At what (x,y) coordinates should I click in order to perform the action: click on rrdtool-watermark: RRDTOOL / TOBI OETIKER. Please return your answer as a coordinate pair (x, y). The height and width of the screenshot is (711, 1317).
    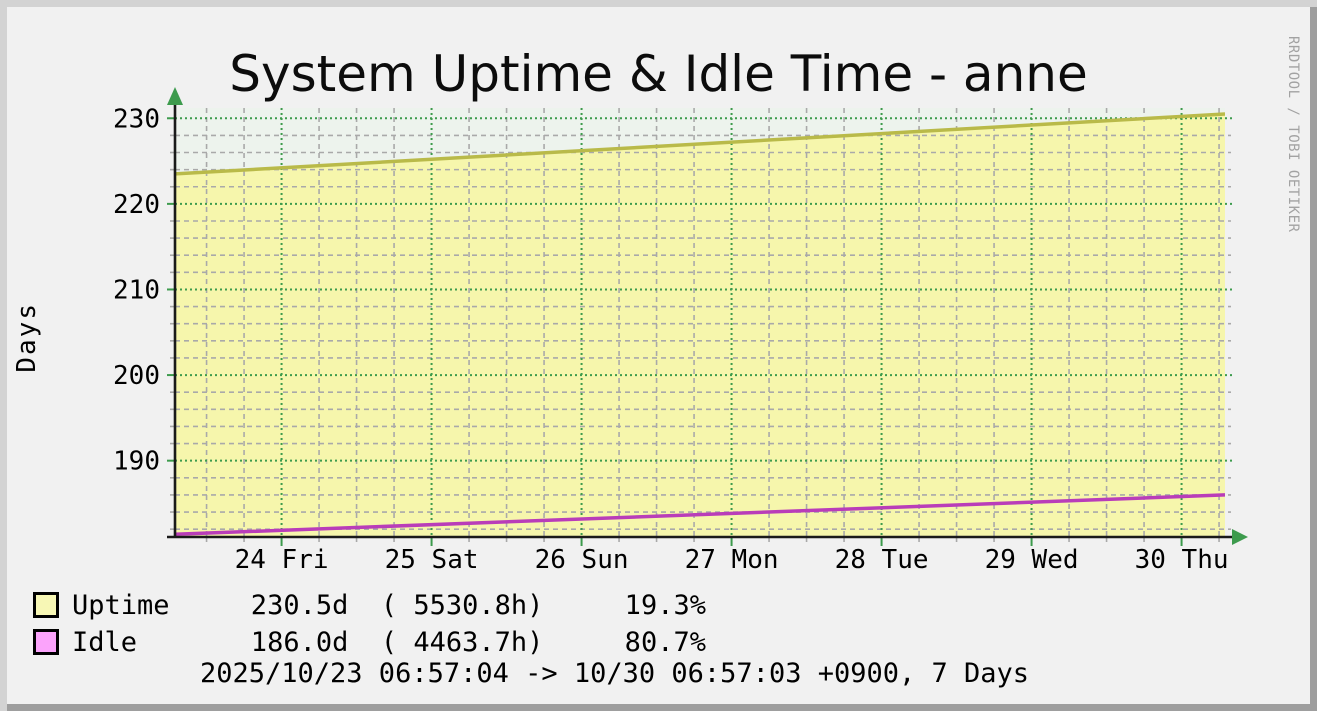
    Looking at the image, I should click on (1293, 134).